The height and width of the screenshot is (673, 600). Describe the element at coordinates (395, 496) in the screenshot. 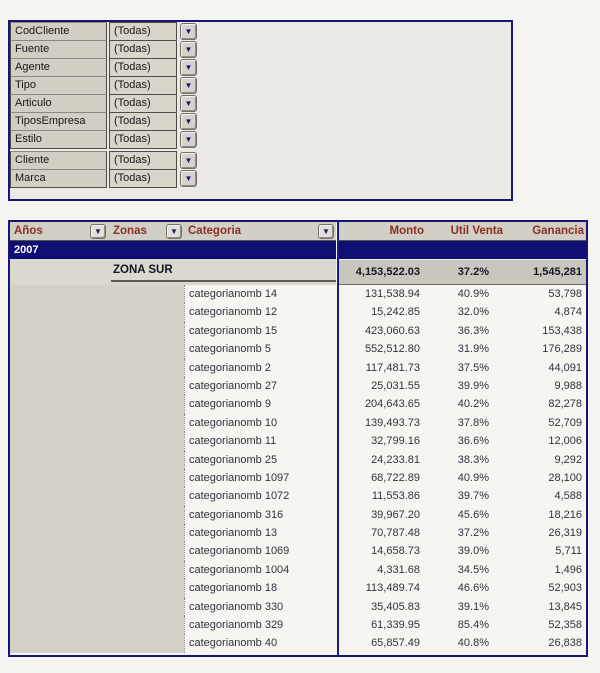

I see `monto-cell: 11,553.86` at that location.